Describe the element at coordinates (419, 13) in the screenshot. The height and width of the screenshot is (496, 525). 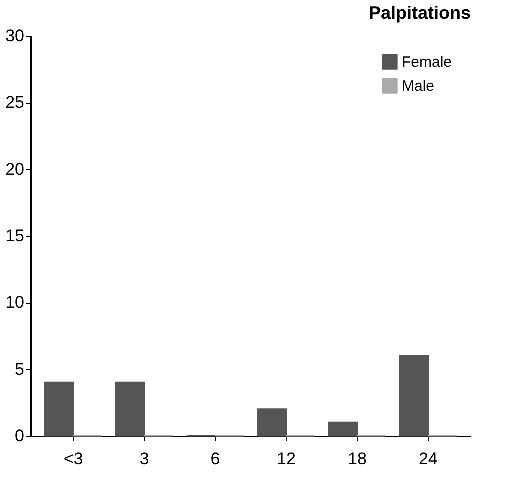
I see `chart-title: Palpitations` at that location.